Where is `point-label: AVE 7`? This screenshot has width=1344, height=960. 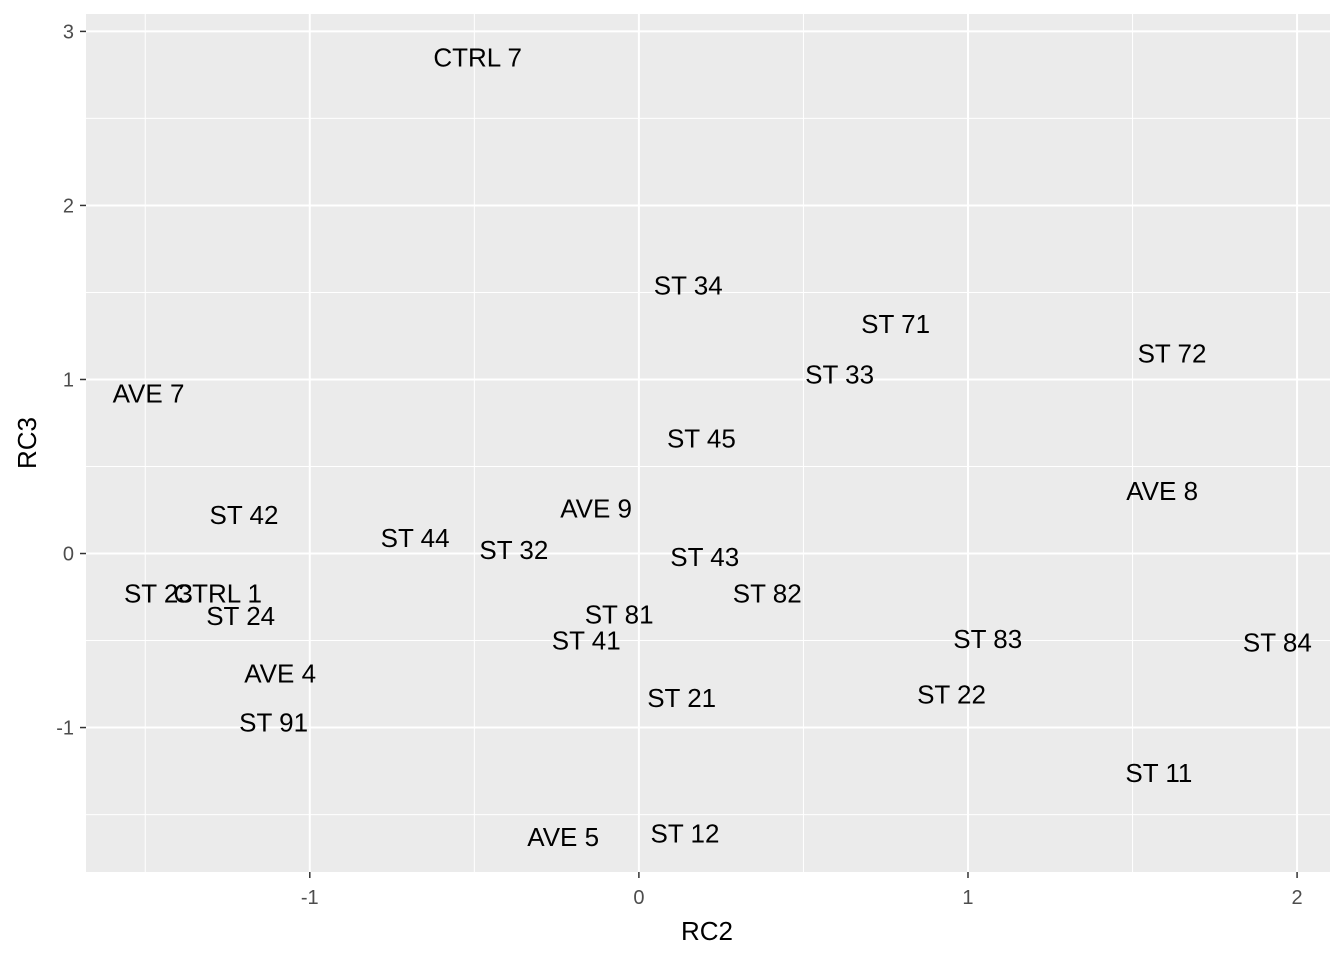
point-label: AVE 7 is located at coordinates (149, 393).